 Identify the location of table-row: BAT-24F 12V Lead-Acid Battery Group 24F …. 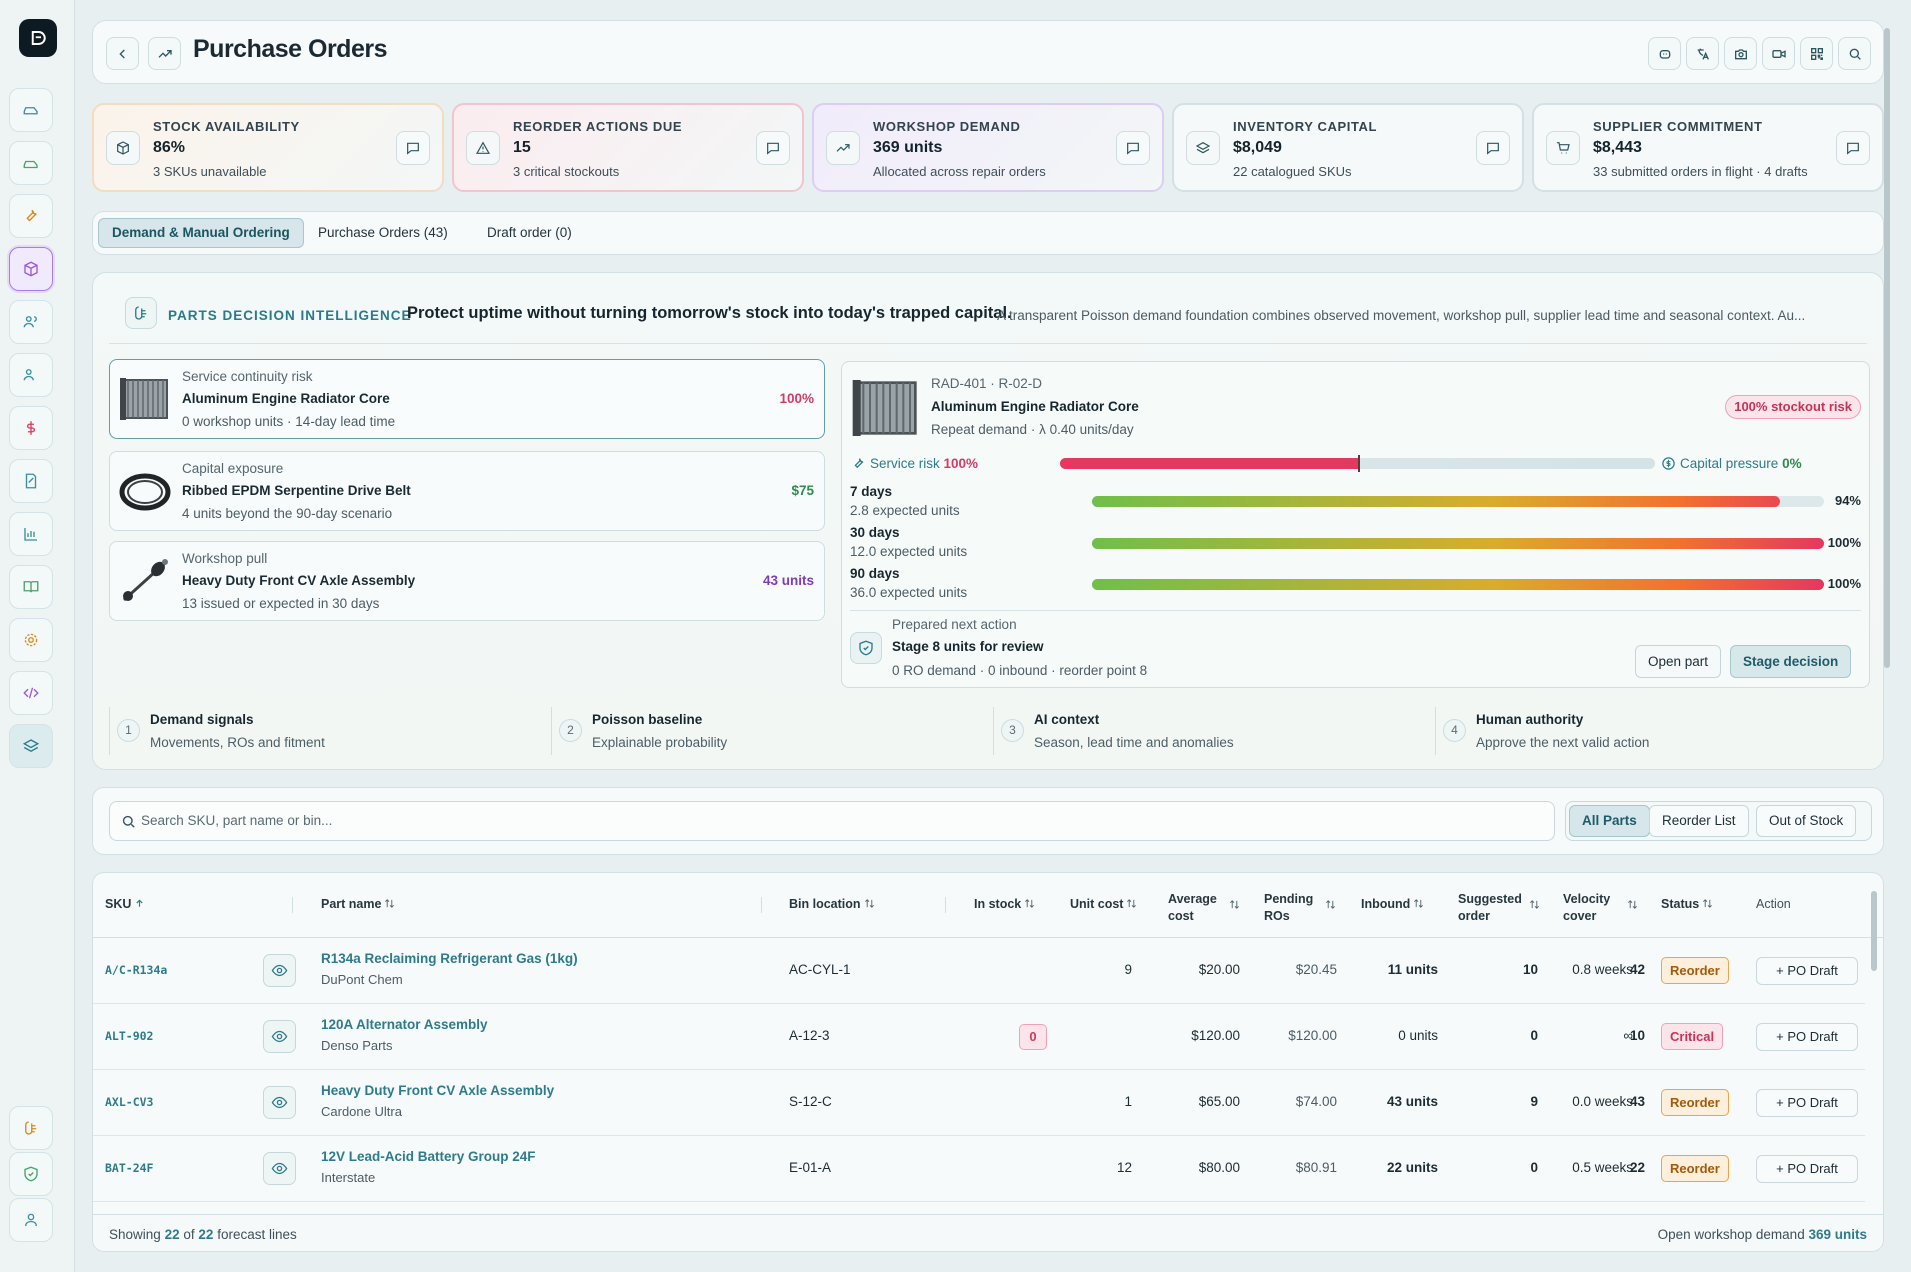
(979, 1169).